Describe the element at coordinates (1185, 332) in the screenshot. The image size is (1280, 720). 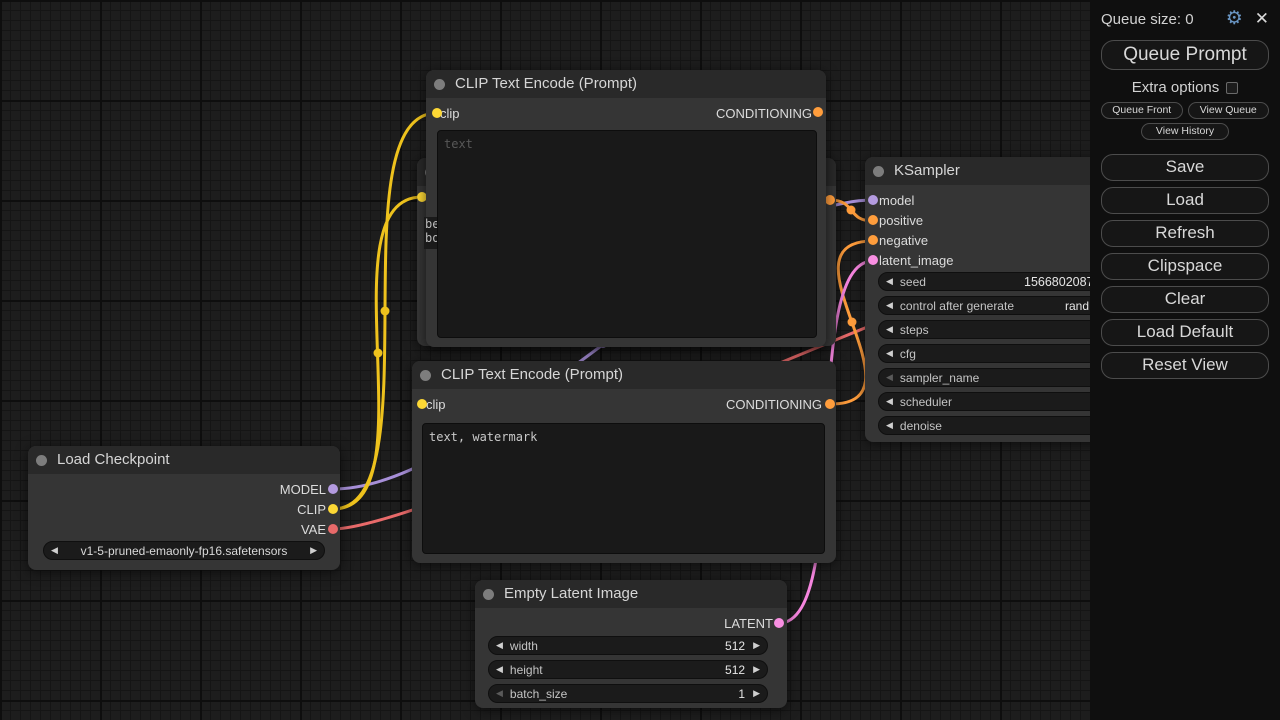
I see `load-default-button: Load Default` at that location.